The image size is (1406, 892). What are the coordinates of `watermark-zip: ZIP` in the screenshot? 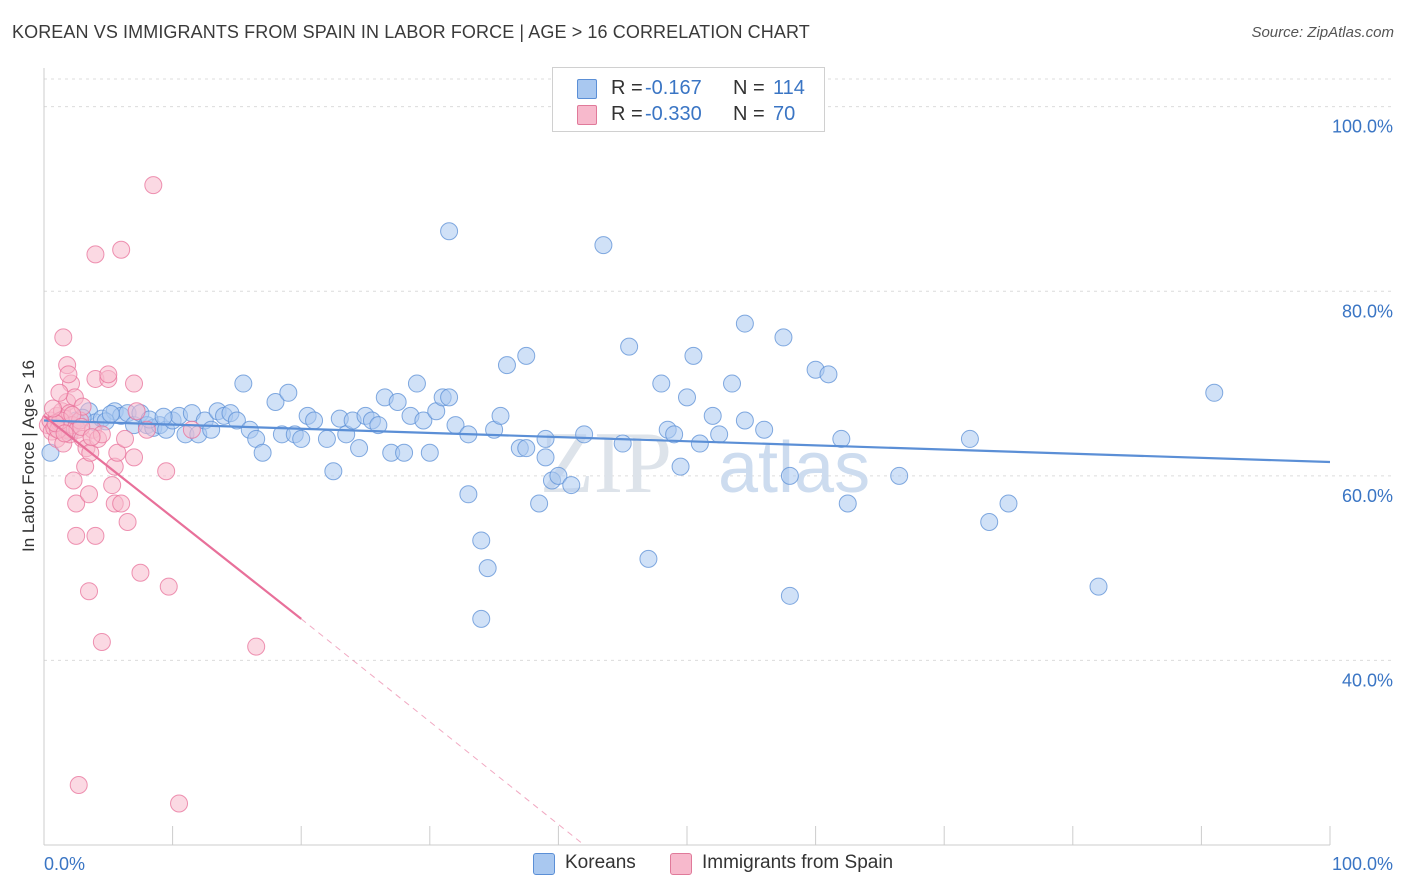 It's located at (606, 463).